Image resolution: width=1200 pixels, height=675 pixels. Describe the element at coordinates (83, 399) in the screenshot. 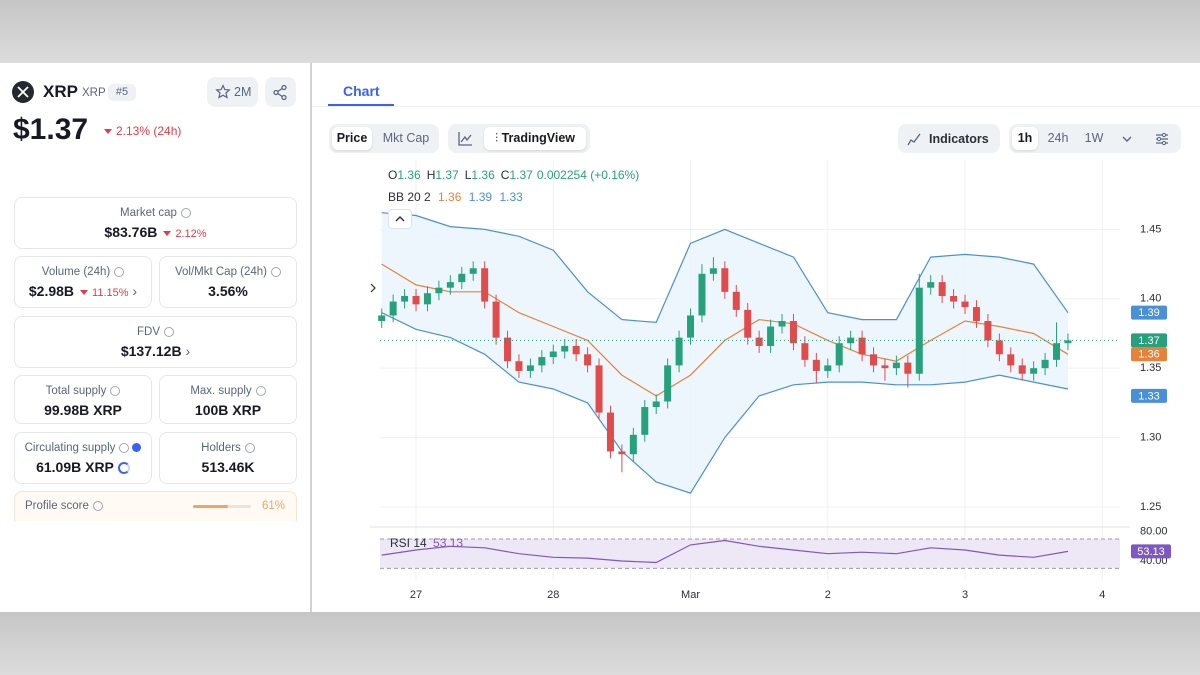

I see `stat-card: Total supply 99.98B XRP` at that location.